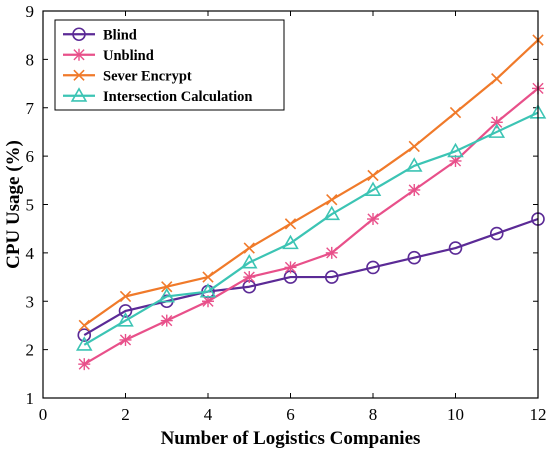 Image resolution: width=550 pixels, height=454 pixels. Describe the element at coordinates (538, 414) in the screenshot. I see `x-tick-label: 12` at that location.